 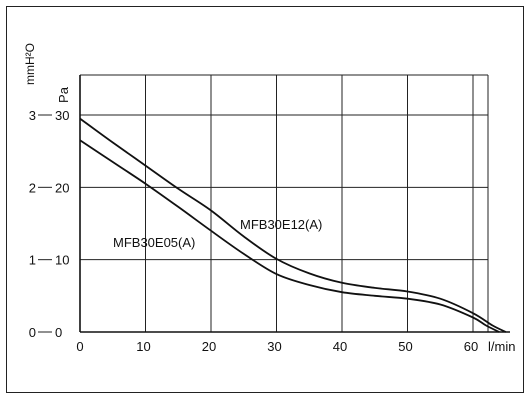 What do you see at coordinates (274, 346) in the screenshot?
I see `x-tick-label: 30` at bounding box center [274, 346].